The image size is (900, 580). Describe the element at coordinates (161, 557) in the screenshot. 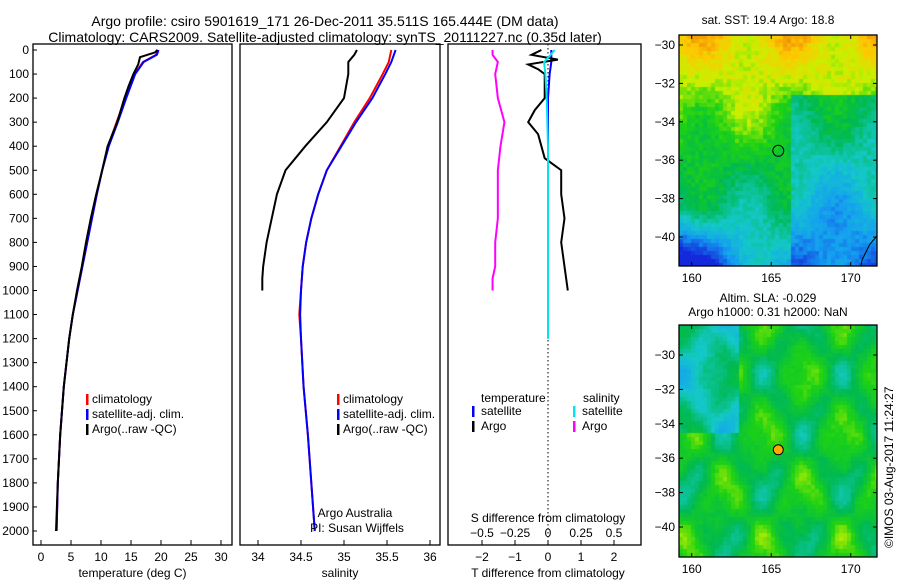

I see `x-tick-label: 20` at that location.